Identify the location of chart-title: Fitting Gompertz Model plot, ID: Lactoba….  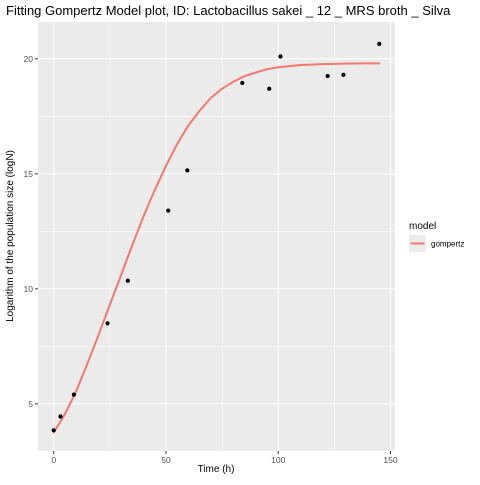
(228, 10).